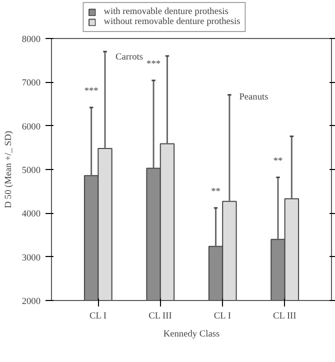 This screenshot has height=362, width=335. What do you see at coordinates (166, 12) in the screenshot?
I see `legend-label: with removable denture prothesis` at bounding box center [166, 12].